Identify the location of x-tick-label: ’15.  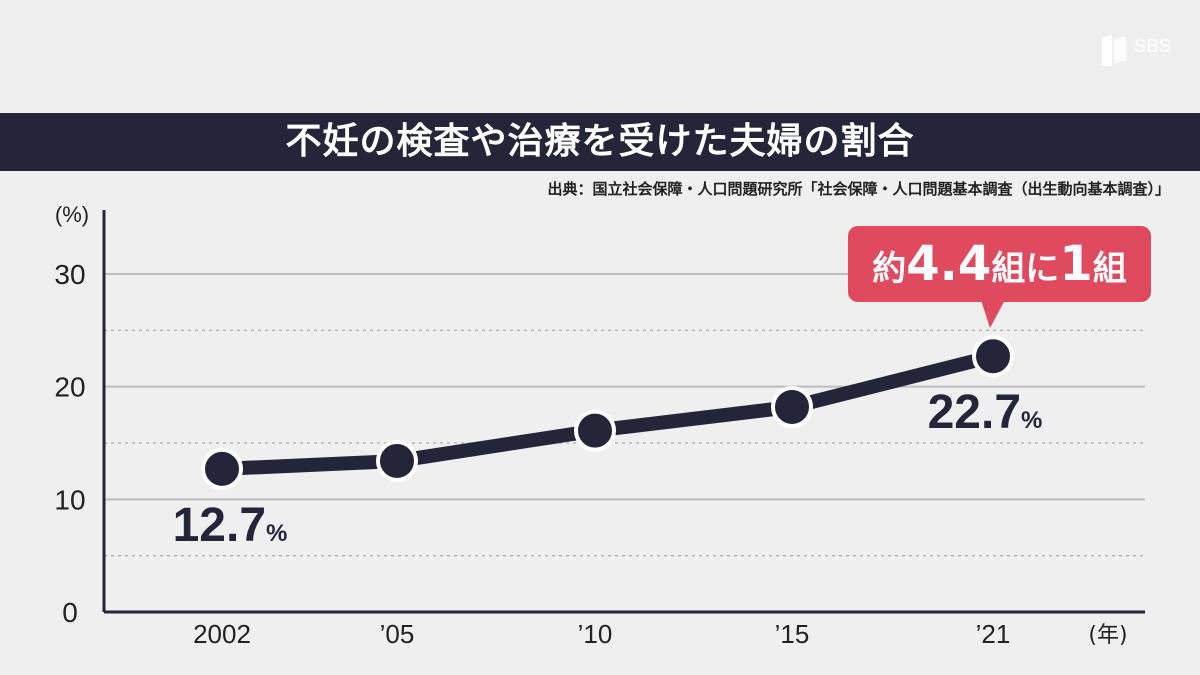
(792, 634).